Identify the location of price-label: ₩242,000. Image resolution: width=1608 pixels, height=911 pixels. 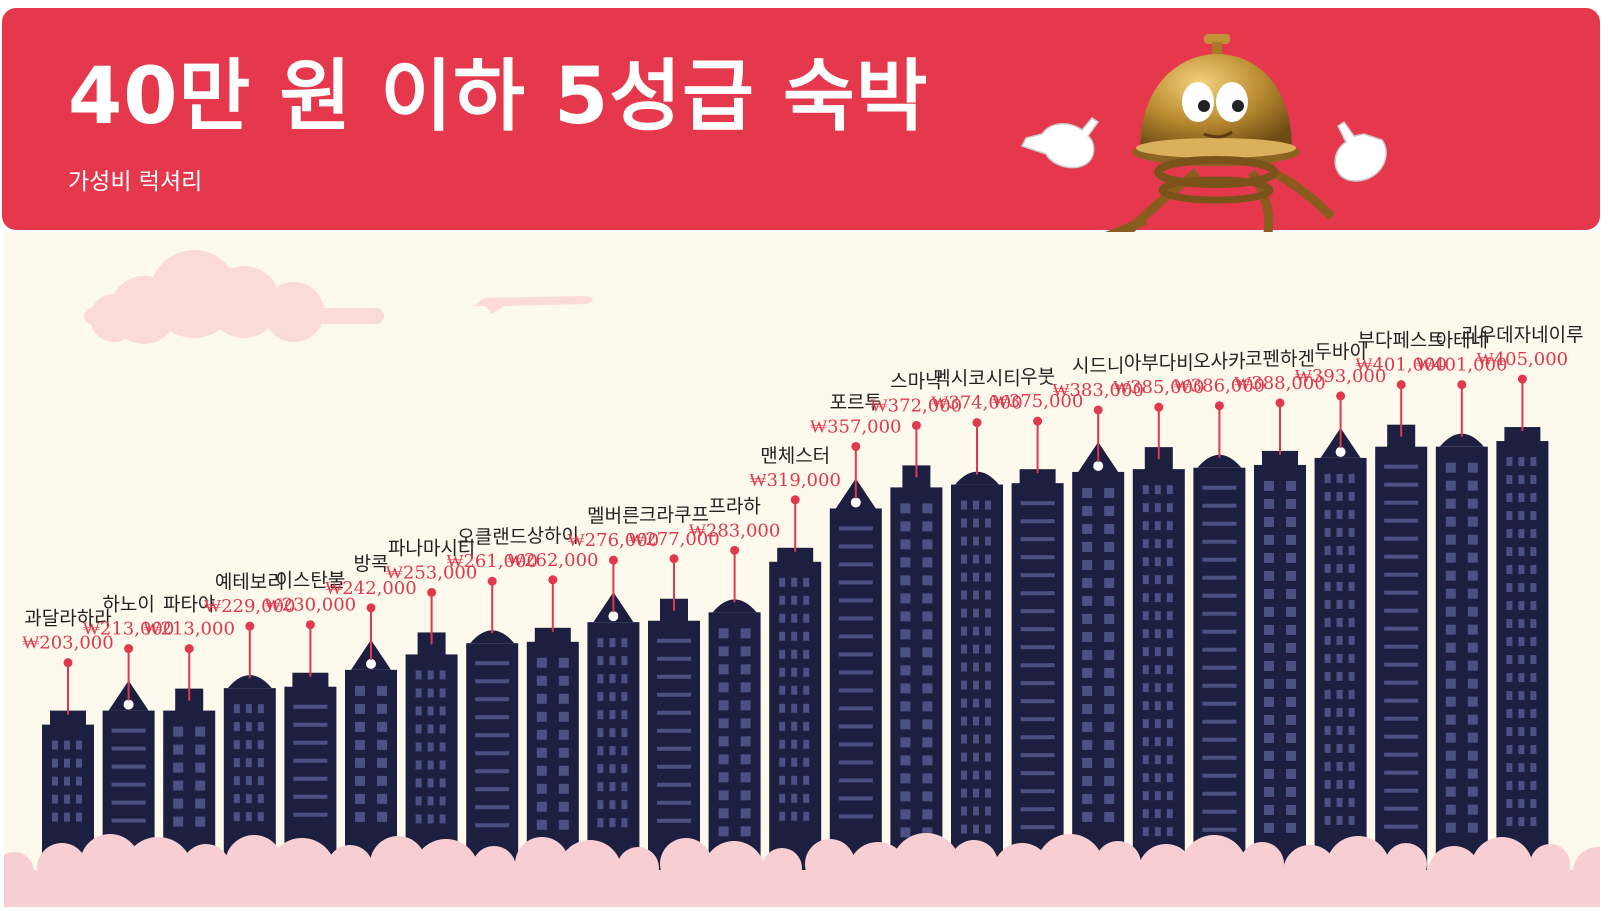
(370, 588).